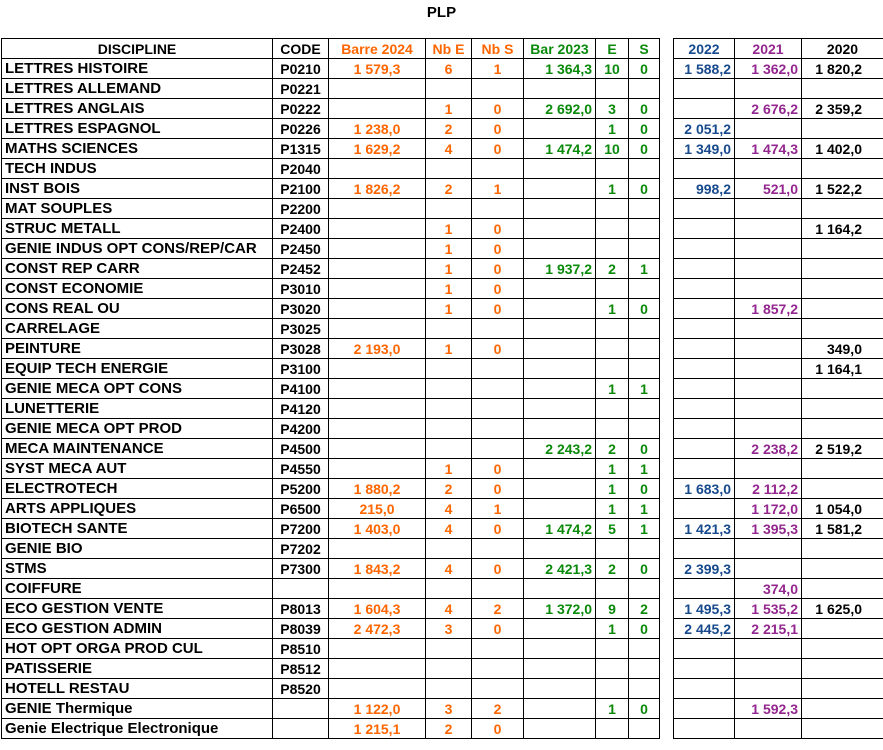 Image resolution: width=883 pixels, height=750 pixels. What do you see at coordinates (330, 108) in the screenshot?
I see `table-row: LETTRES ANGLAIS P0222 1 0 2 692,0 3 0` at bounding box center [330, 108].